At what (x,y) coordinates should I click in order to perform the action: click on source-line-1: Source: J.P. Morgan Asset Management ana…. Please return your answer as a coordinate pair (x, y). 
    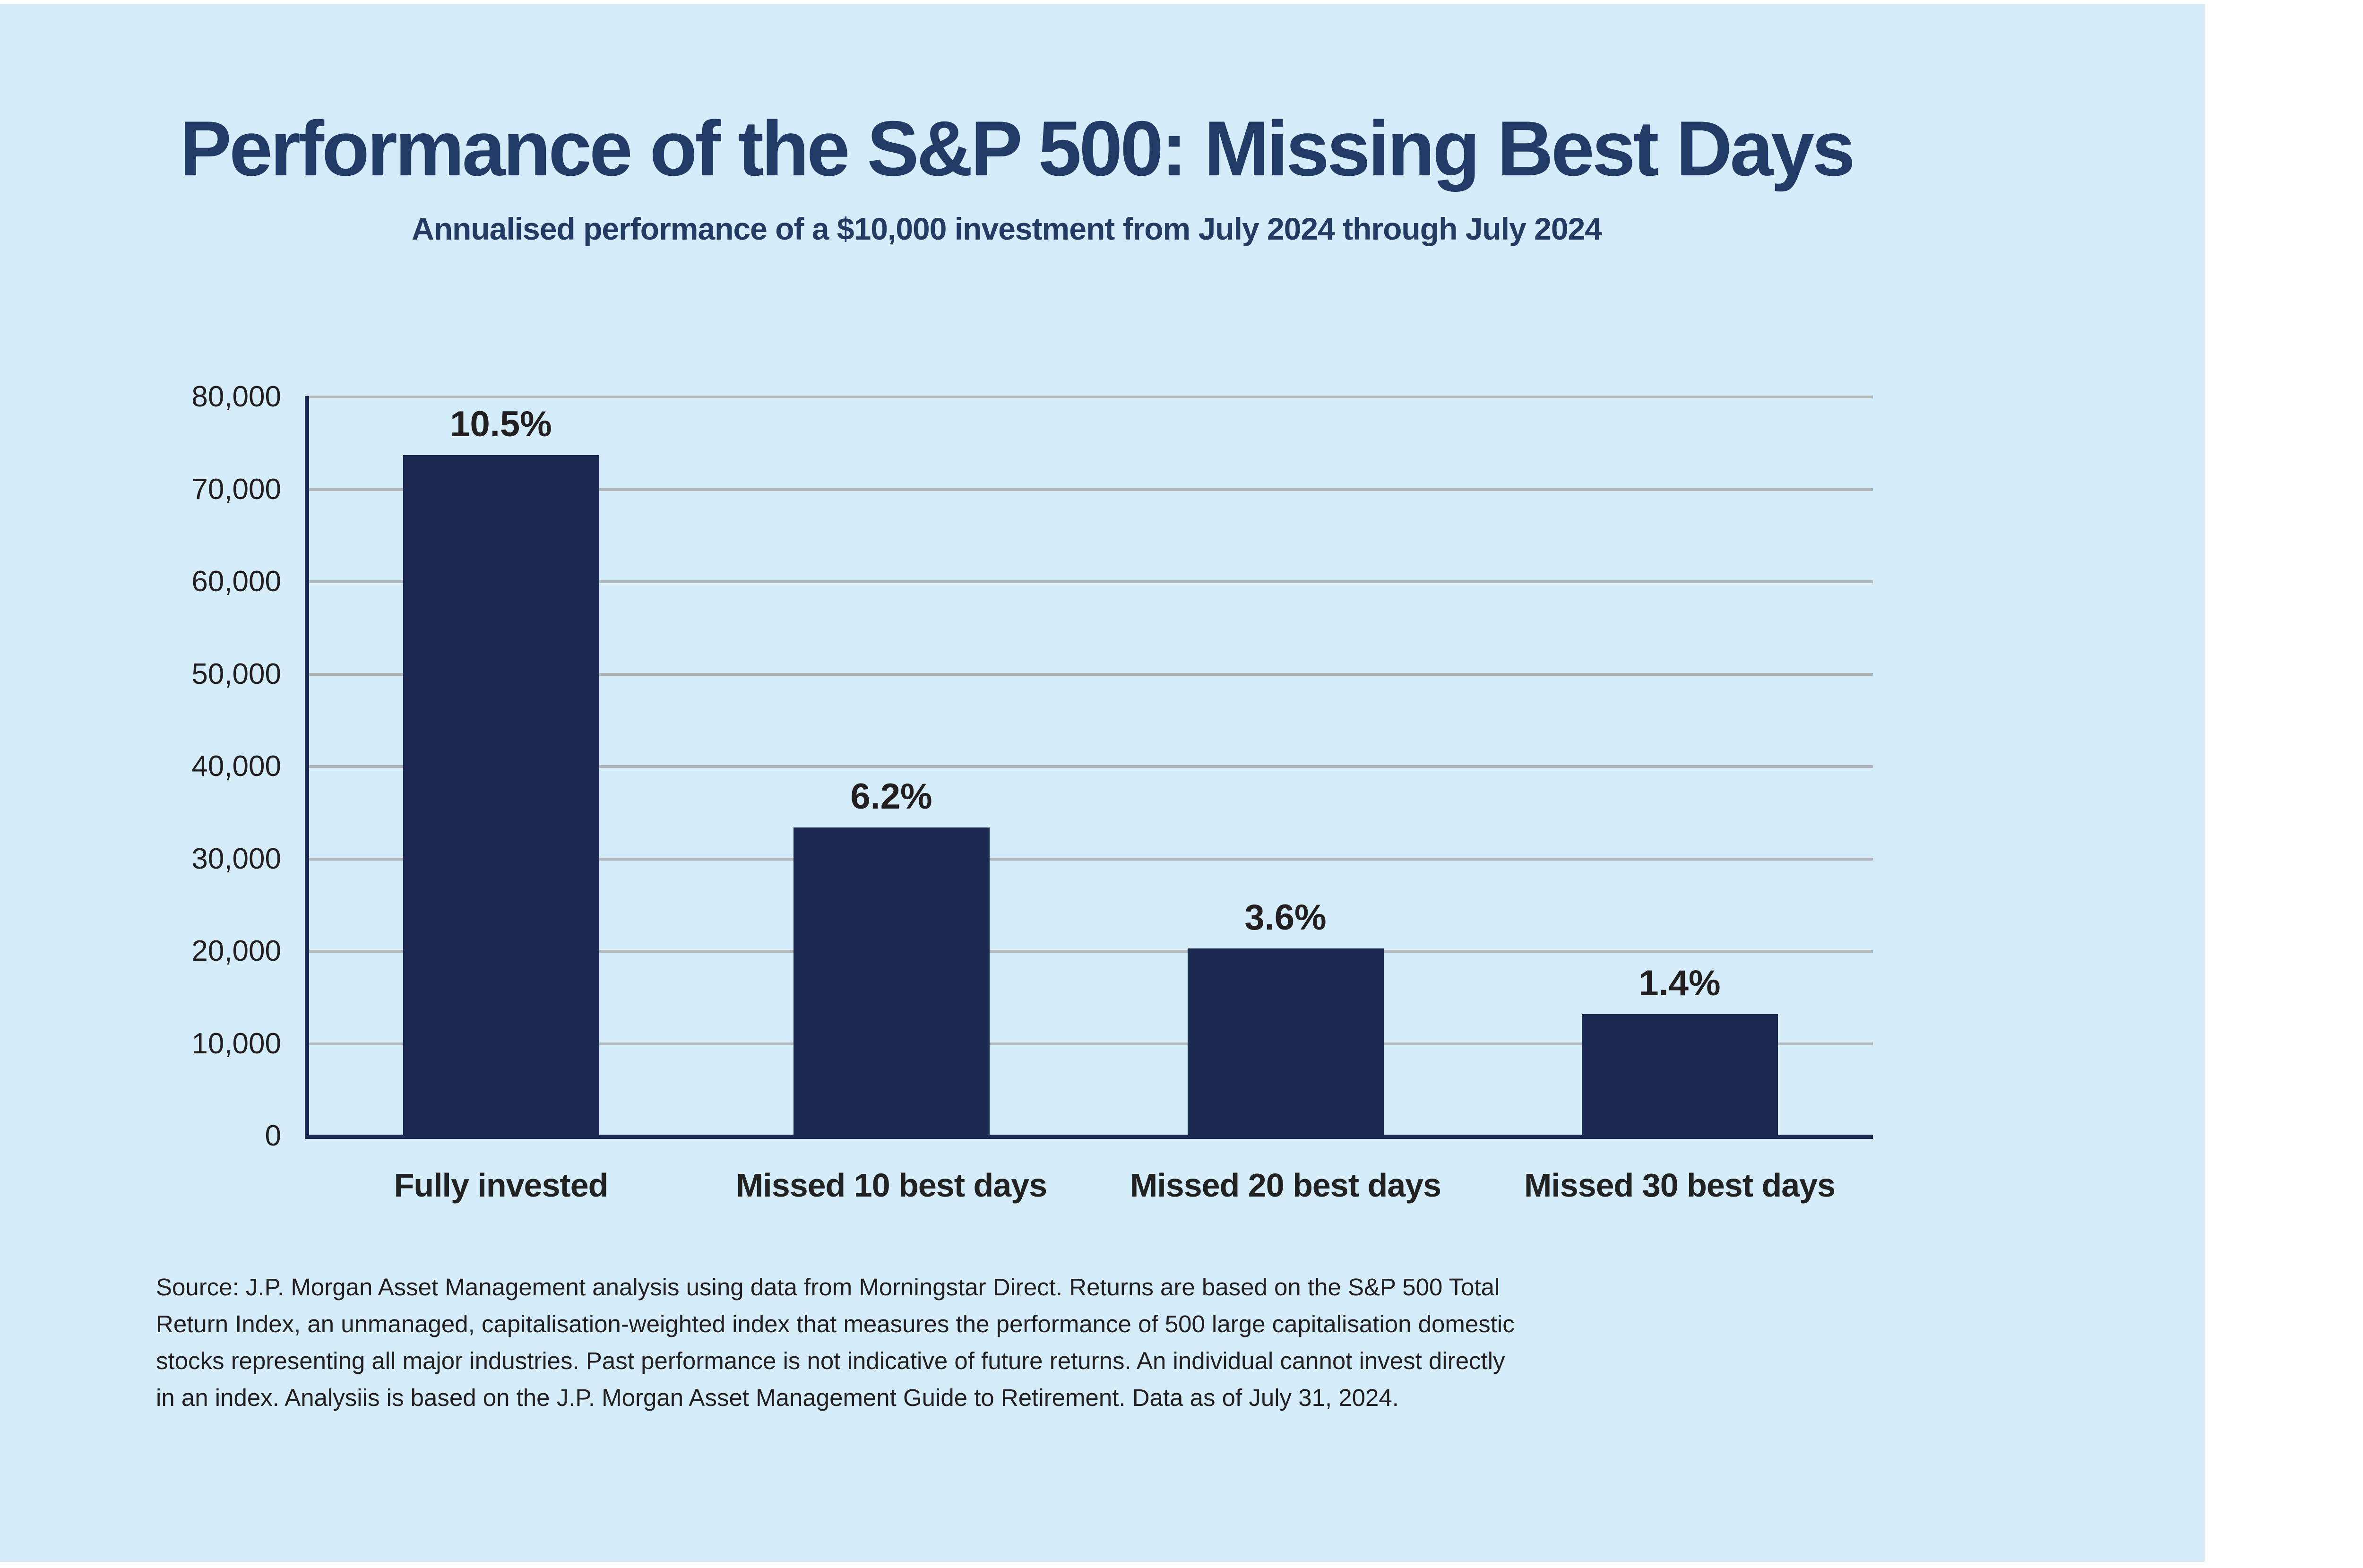
    Looking at the image, I should click on (828, 1287).